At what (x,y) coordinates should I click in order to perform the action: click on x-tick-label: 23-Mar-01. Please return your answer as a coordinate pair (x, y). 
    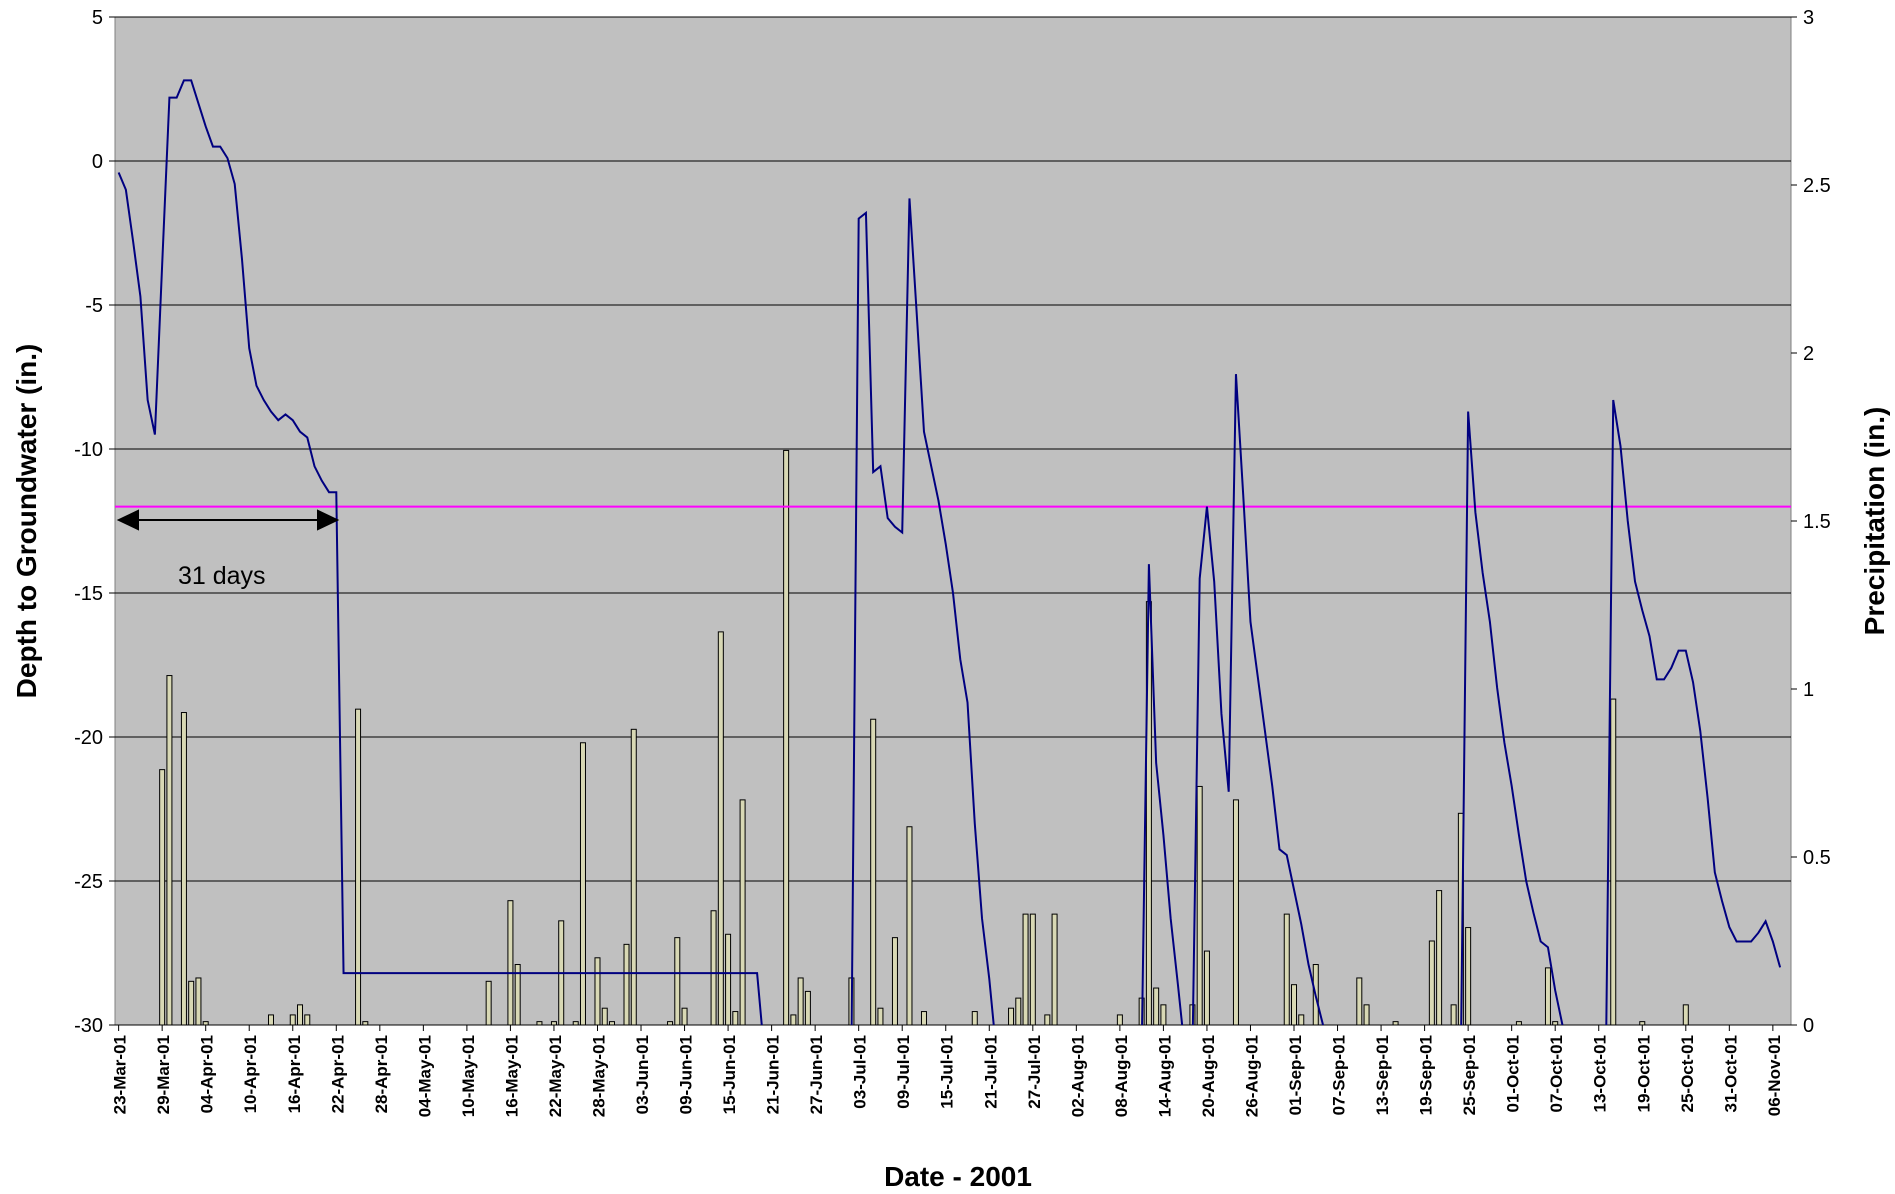
    Looking at the image, I should click on (120, 1074).